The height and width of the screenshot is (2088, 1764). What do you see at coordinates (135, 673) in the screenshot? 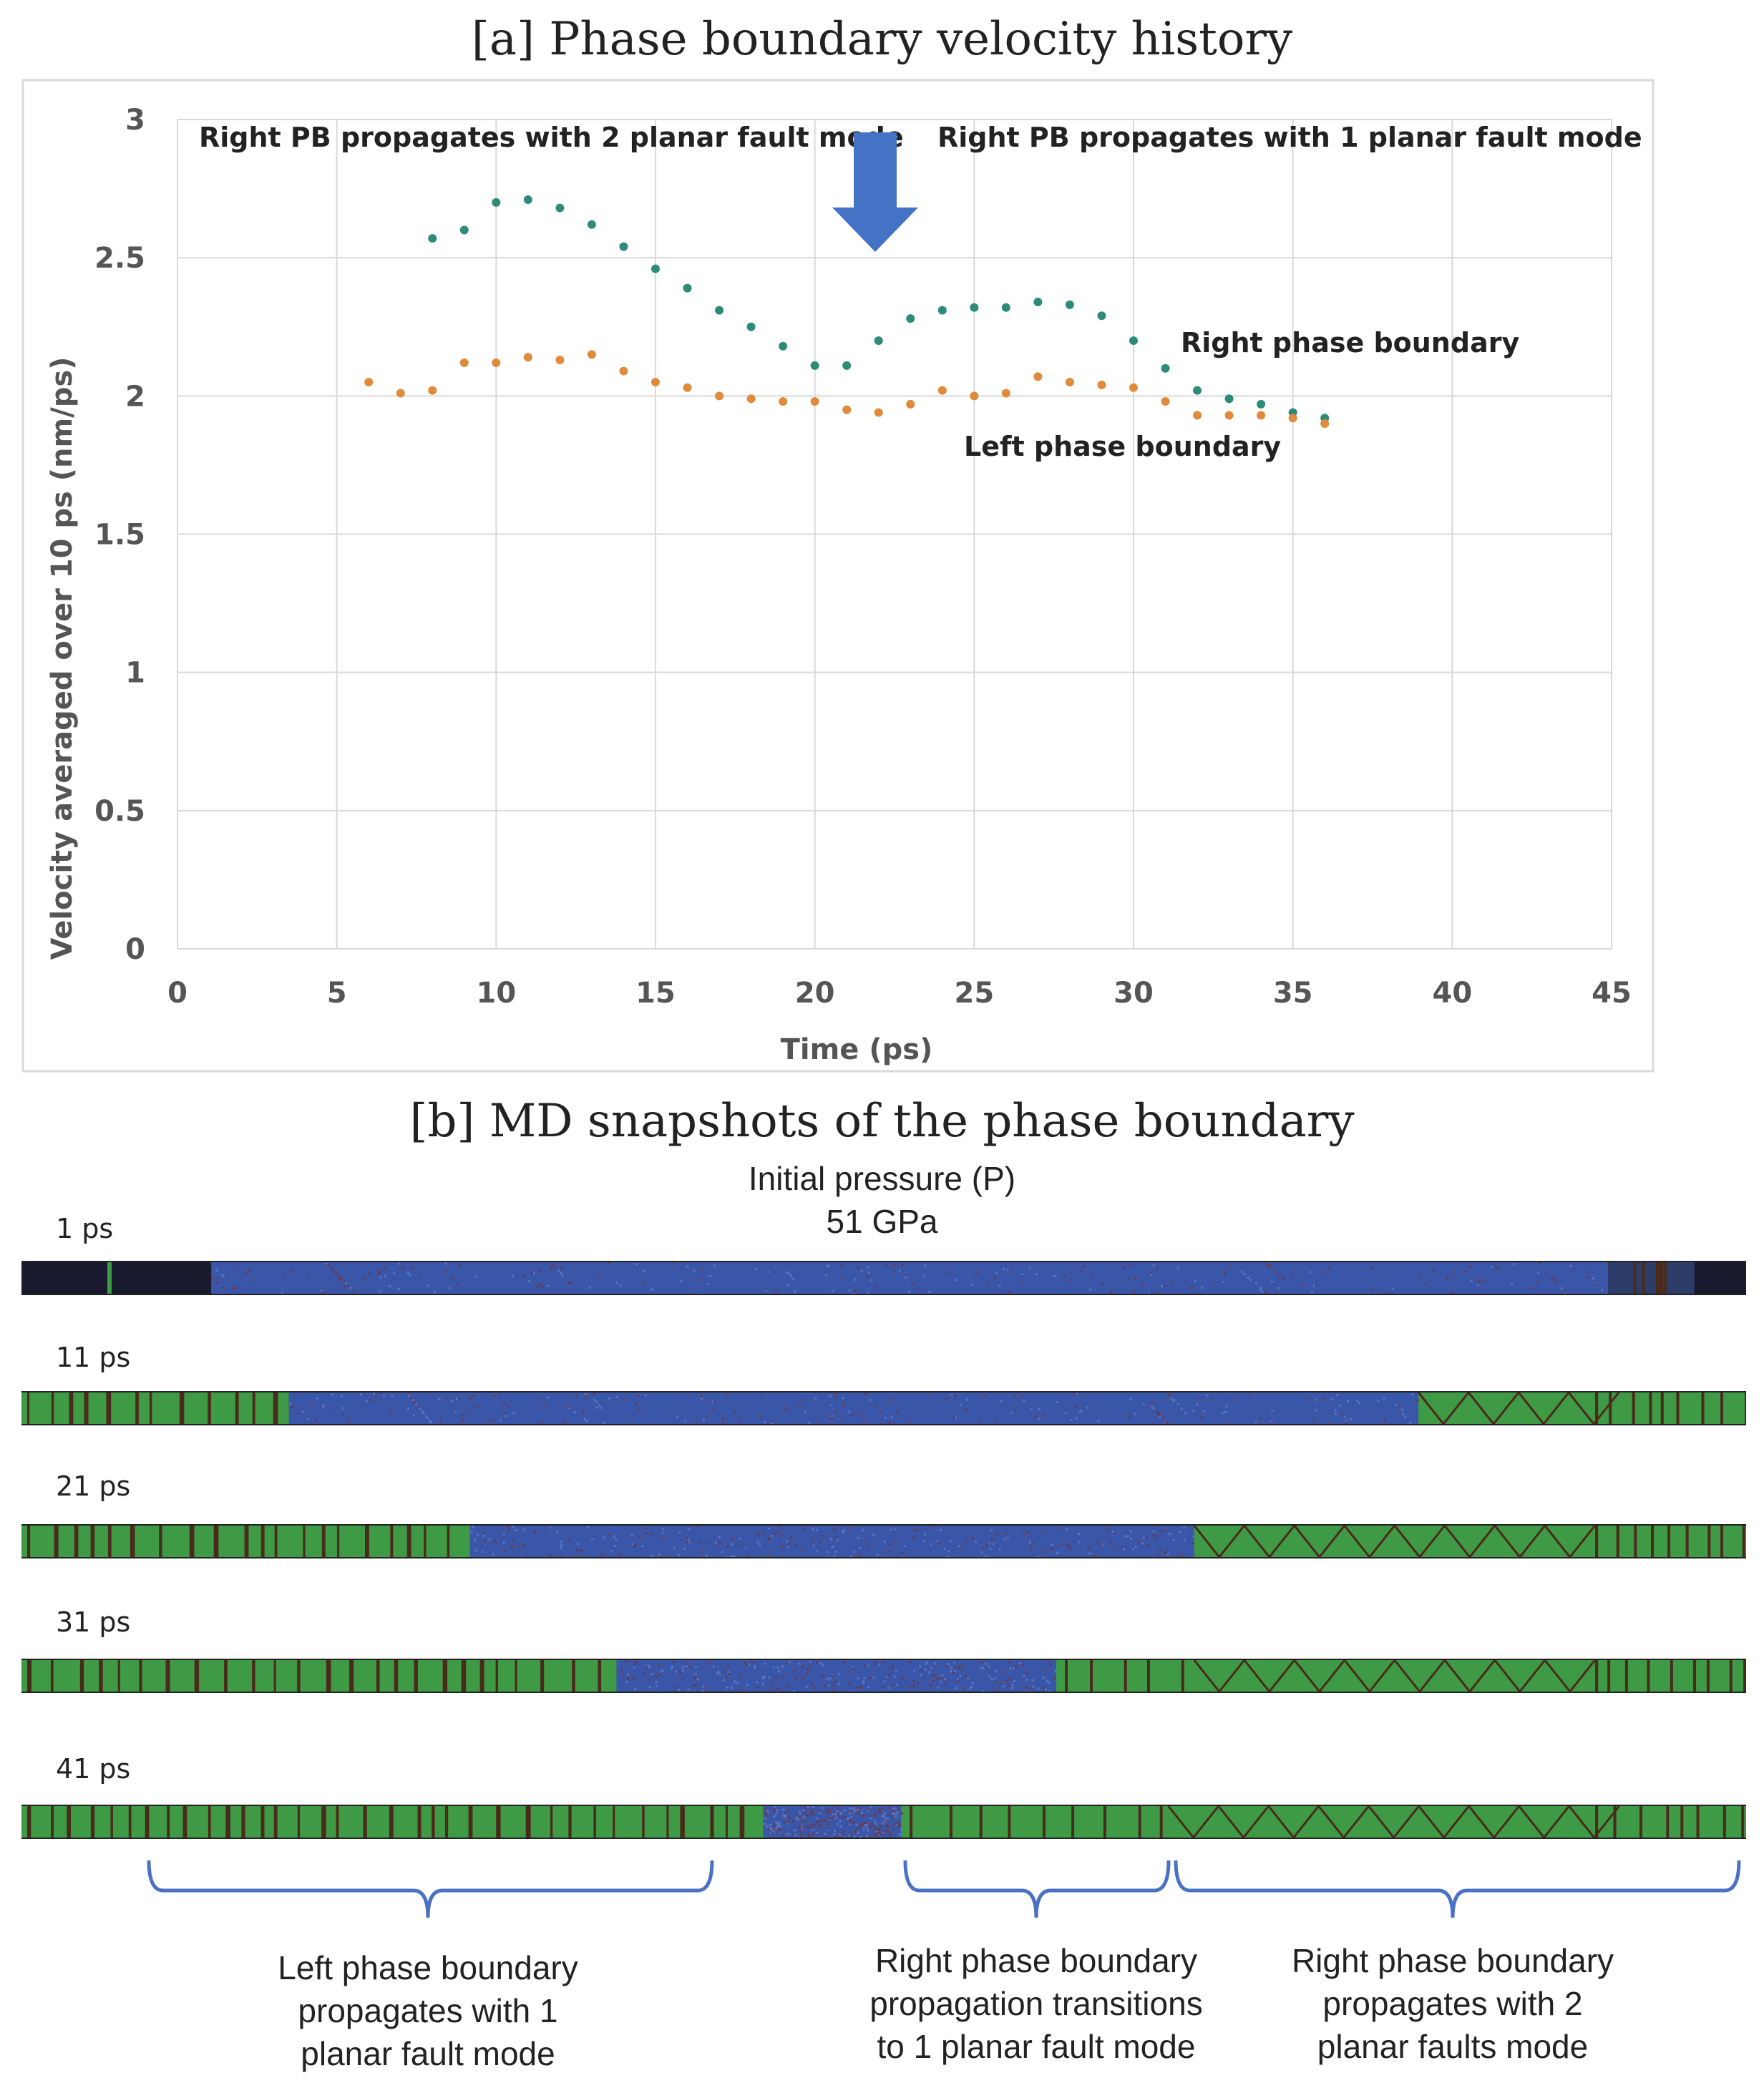
I see `y-tick-label: 1` at bounding box center [135, 673].